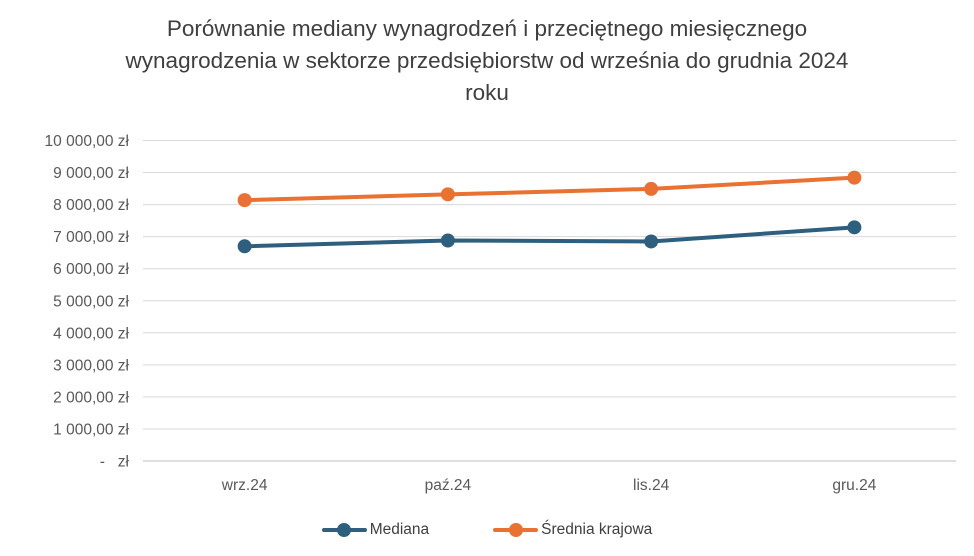 The height and width of the screenshot is (556, 974). I want to click on y-tick-label: 4 000,00 zł, so click(91, 333).